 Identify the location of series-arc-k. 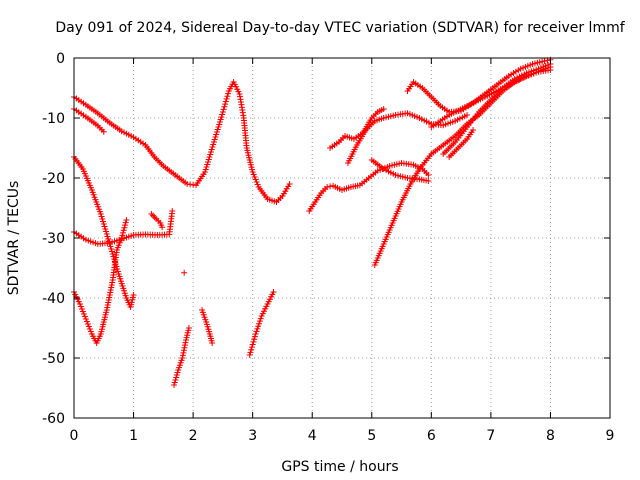
(369, 187).